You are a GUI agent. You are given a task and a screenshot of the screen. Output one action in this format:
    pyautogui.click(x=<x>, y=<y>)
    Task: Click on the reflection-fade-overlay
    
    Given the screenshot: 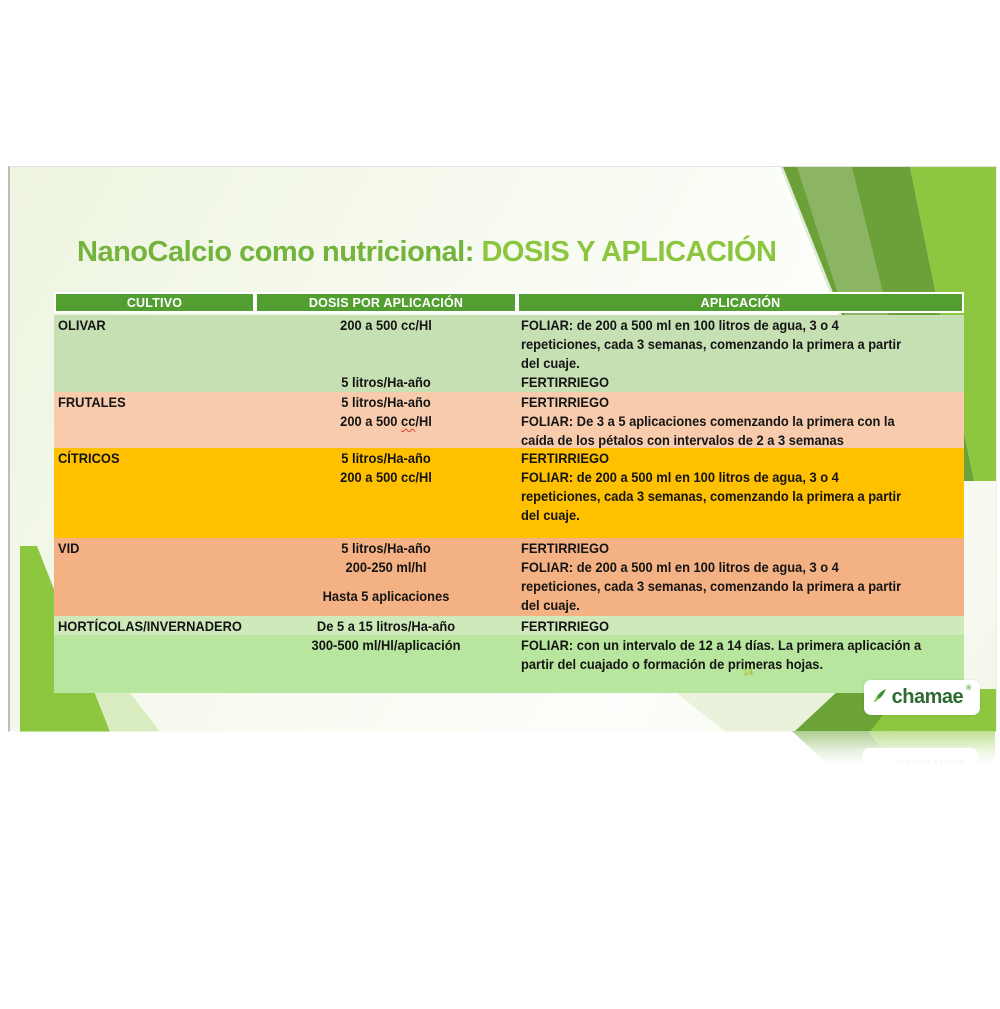 What is the action you would take?
    pyautogui.click(x=500, y=748)
    